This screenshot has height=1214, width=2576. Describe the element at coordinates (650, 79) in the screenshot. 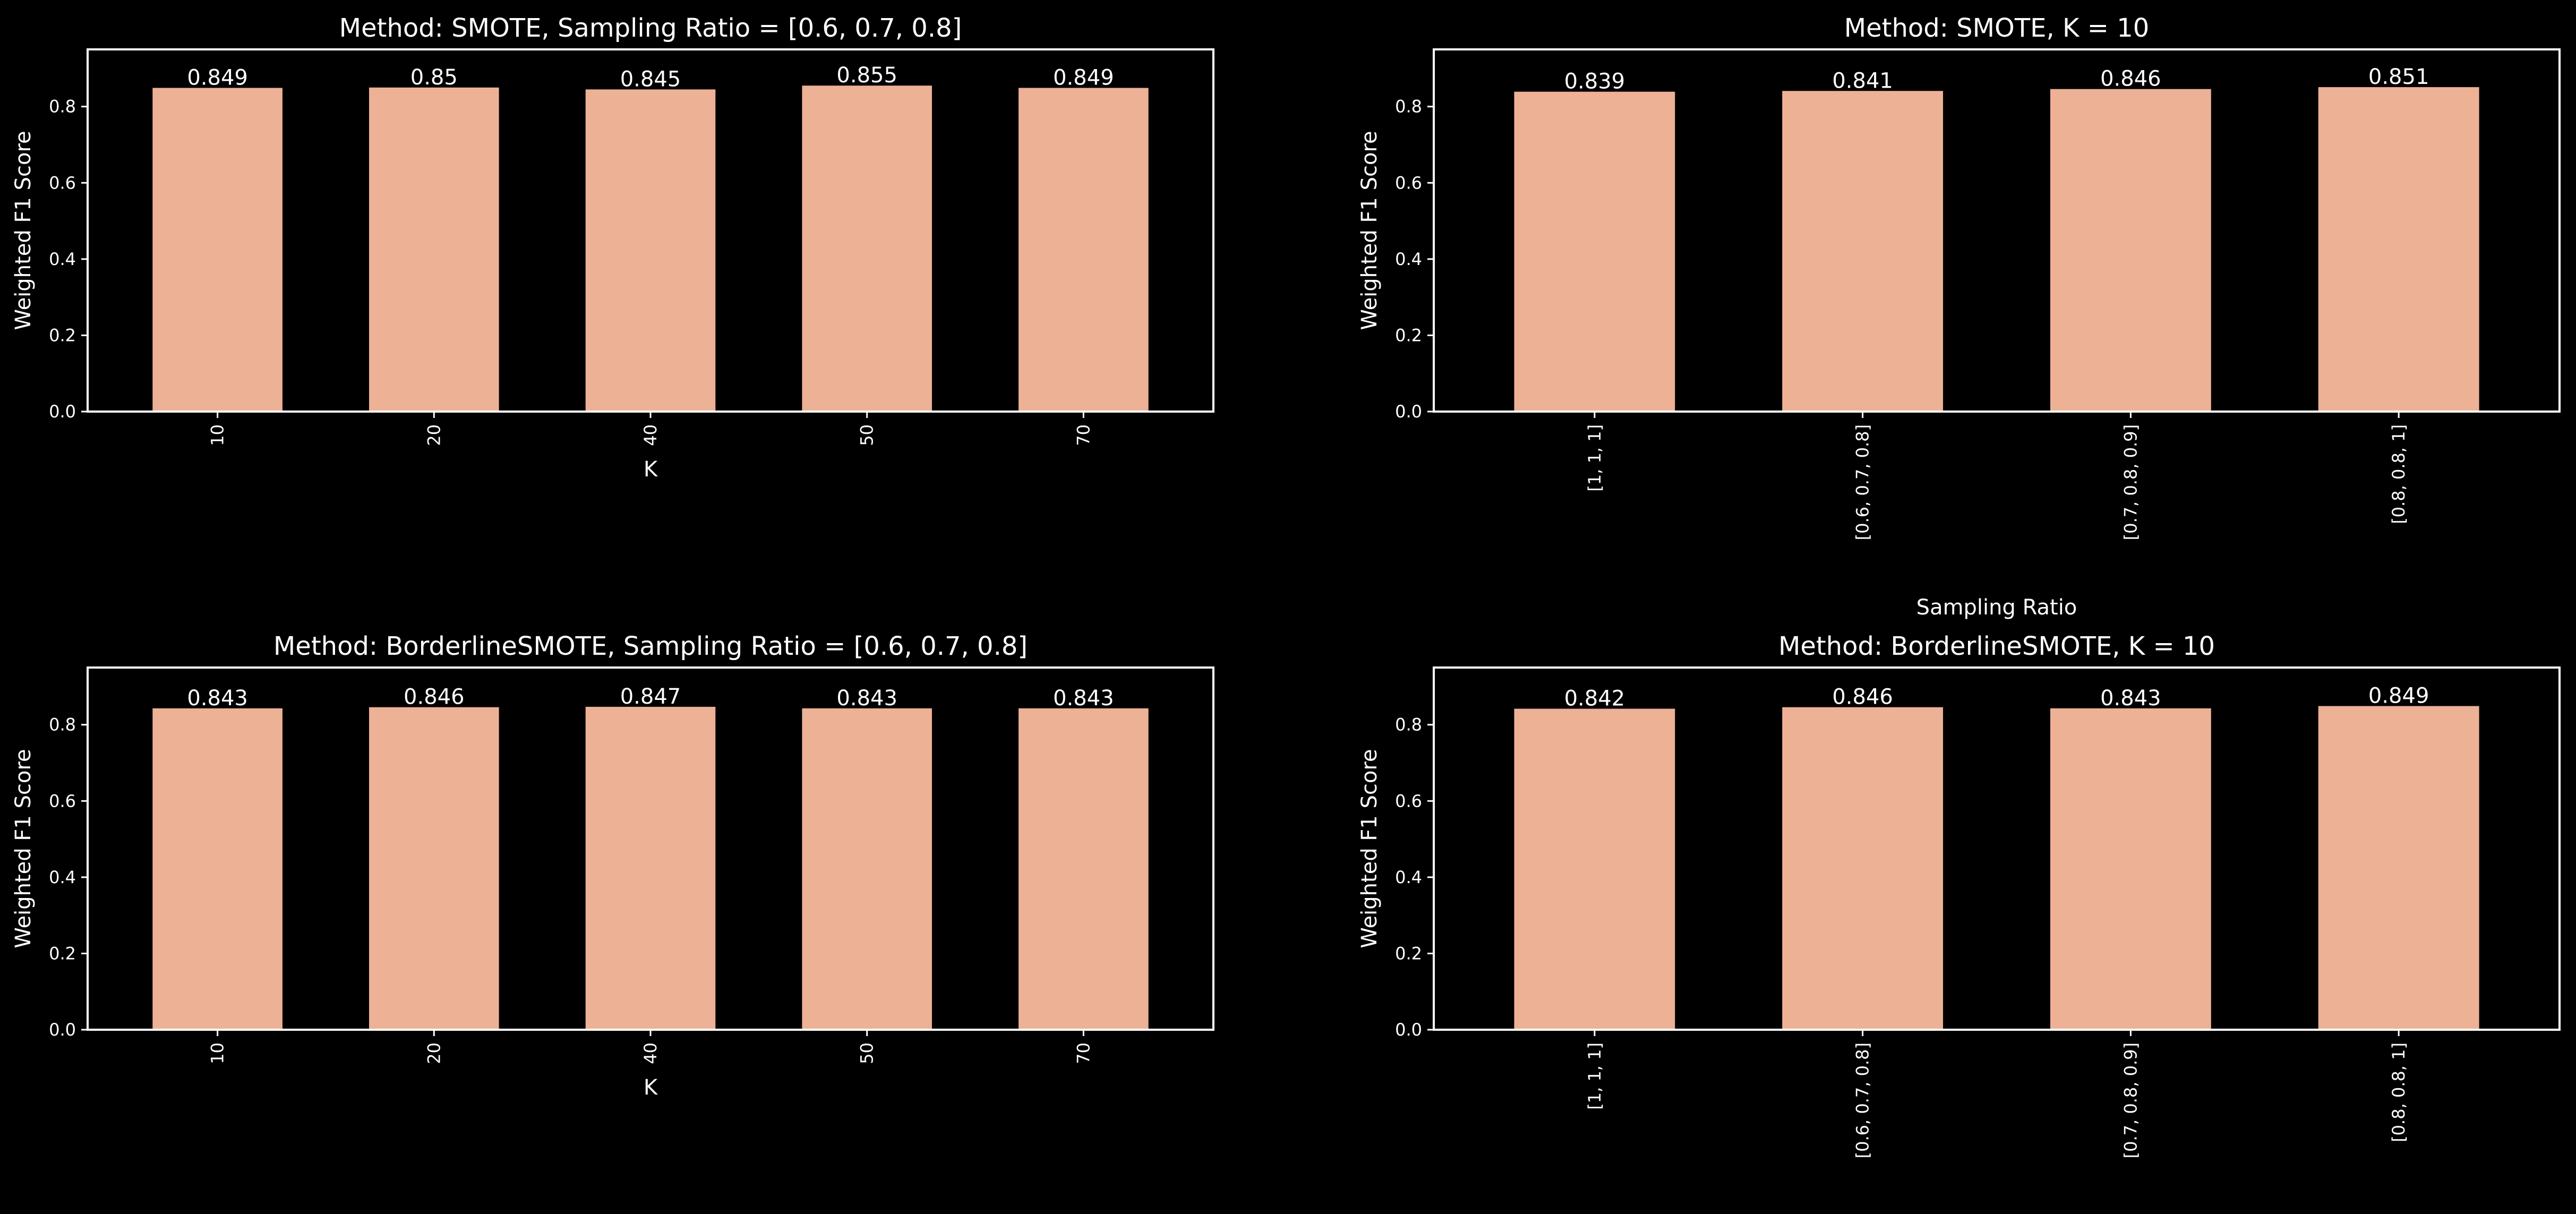

I see `bar-value-label: 0.845` at that location.